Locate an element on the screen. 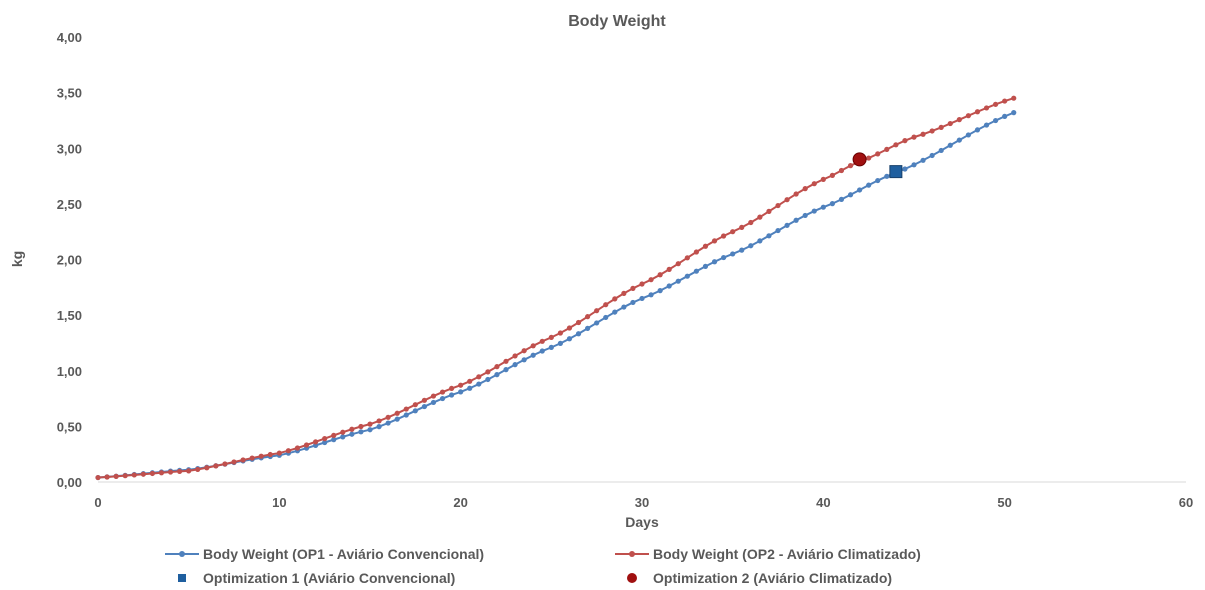 This screenshot has width=1205, height=590. optimization-2-point is located at coordinates (859, 159).